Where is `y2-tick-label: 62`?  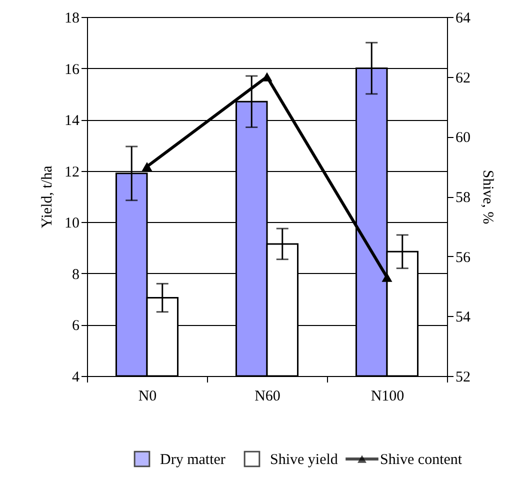 y2-tick-label: 62 is located at coordinates (463, 78).